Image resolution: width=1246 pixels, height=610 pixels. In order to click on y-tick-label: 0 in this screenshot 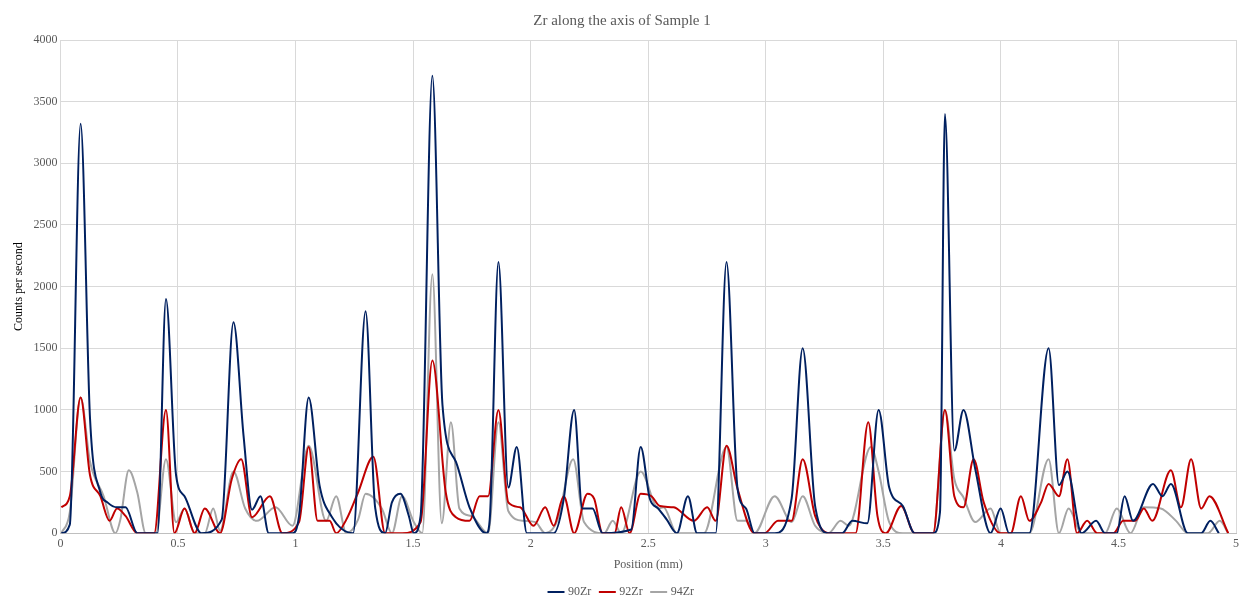, I will do `click(54, 532)`.